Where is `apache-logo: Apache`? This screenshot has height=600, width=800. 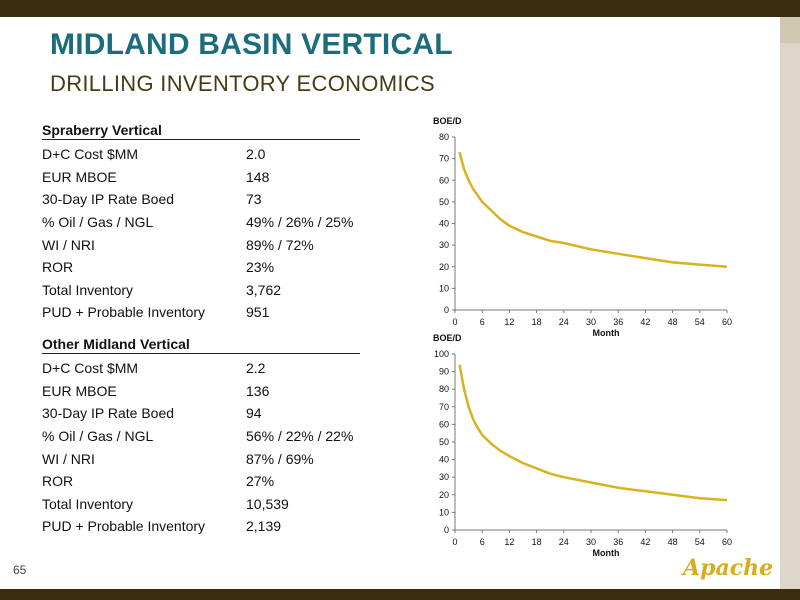
apache-logo: Apache is located at coordinates (728, 568).